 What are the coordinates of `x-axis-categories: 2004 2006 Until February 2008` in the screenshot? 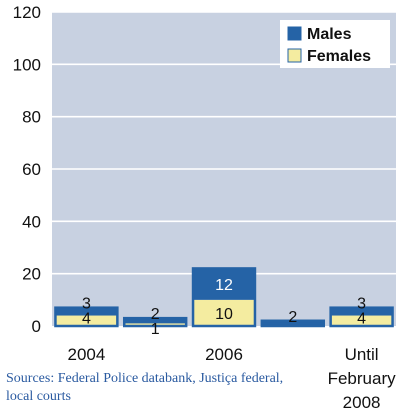 It's located at (231, 378).